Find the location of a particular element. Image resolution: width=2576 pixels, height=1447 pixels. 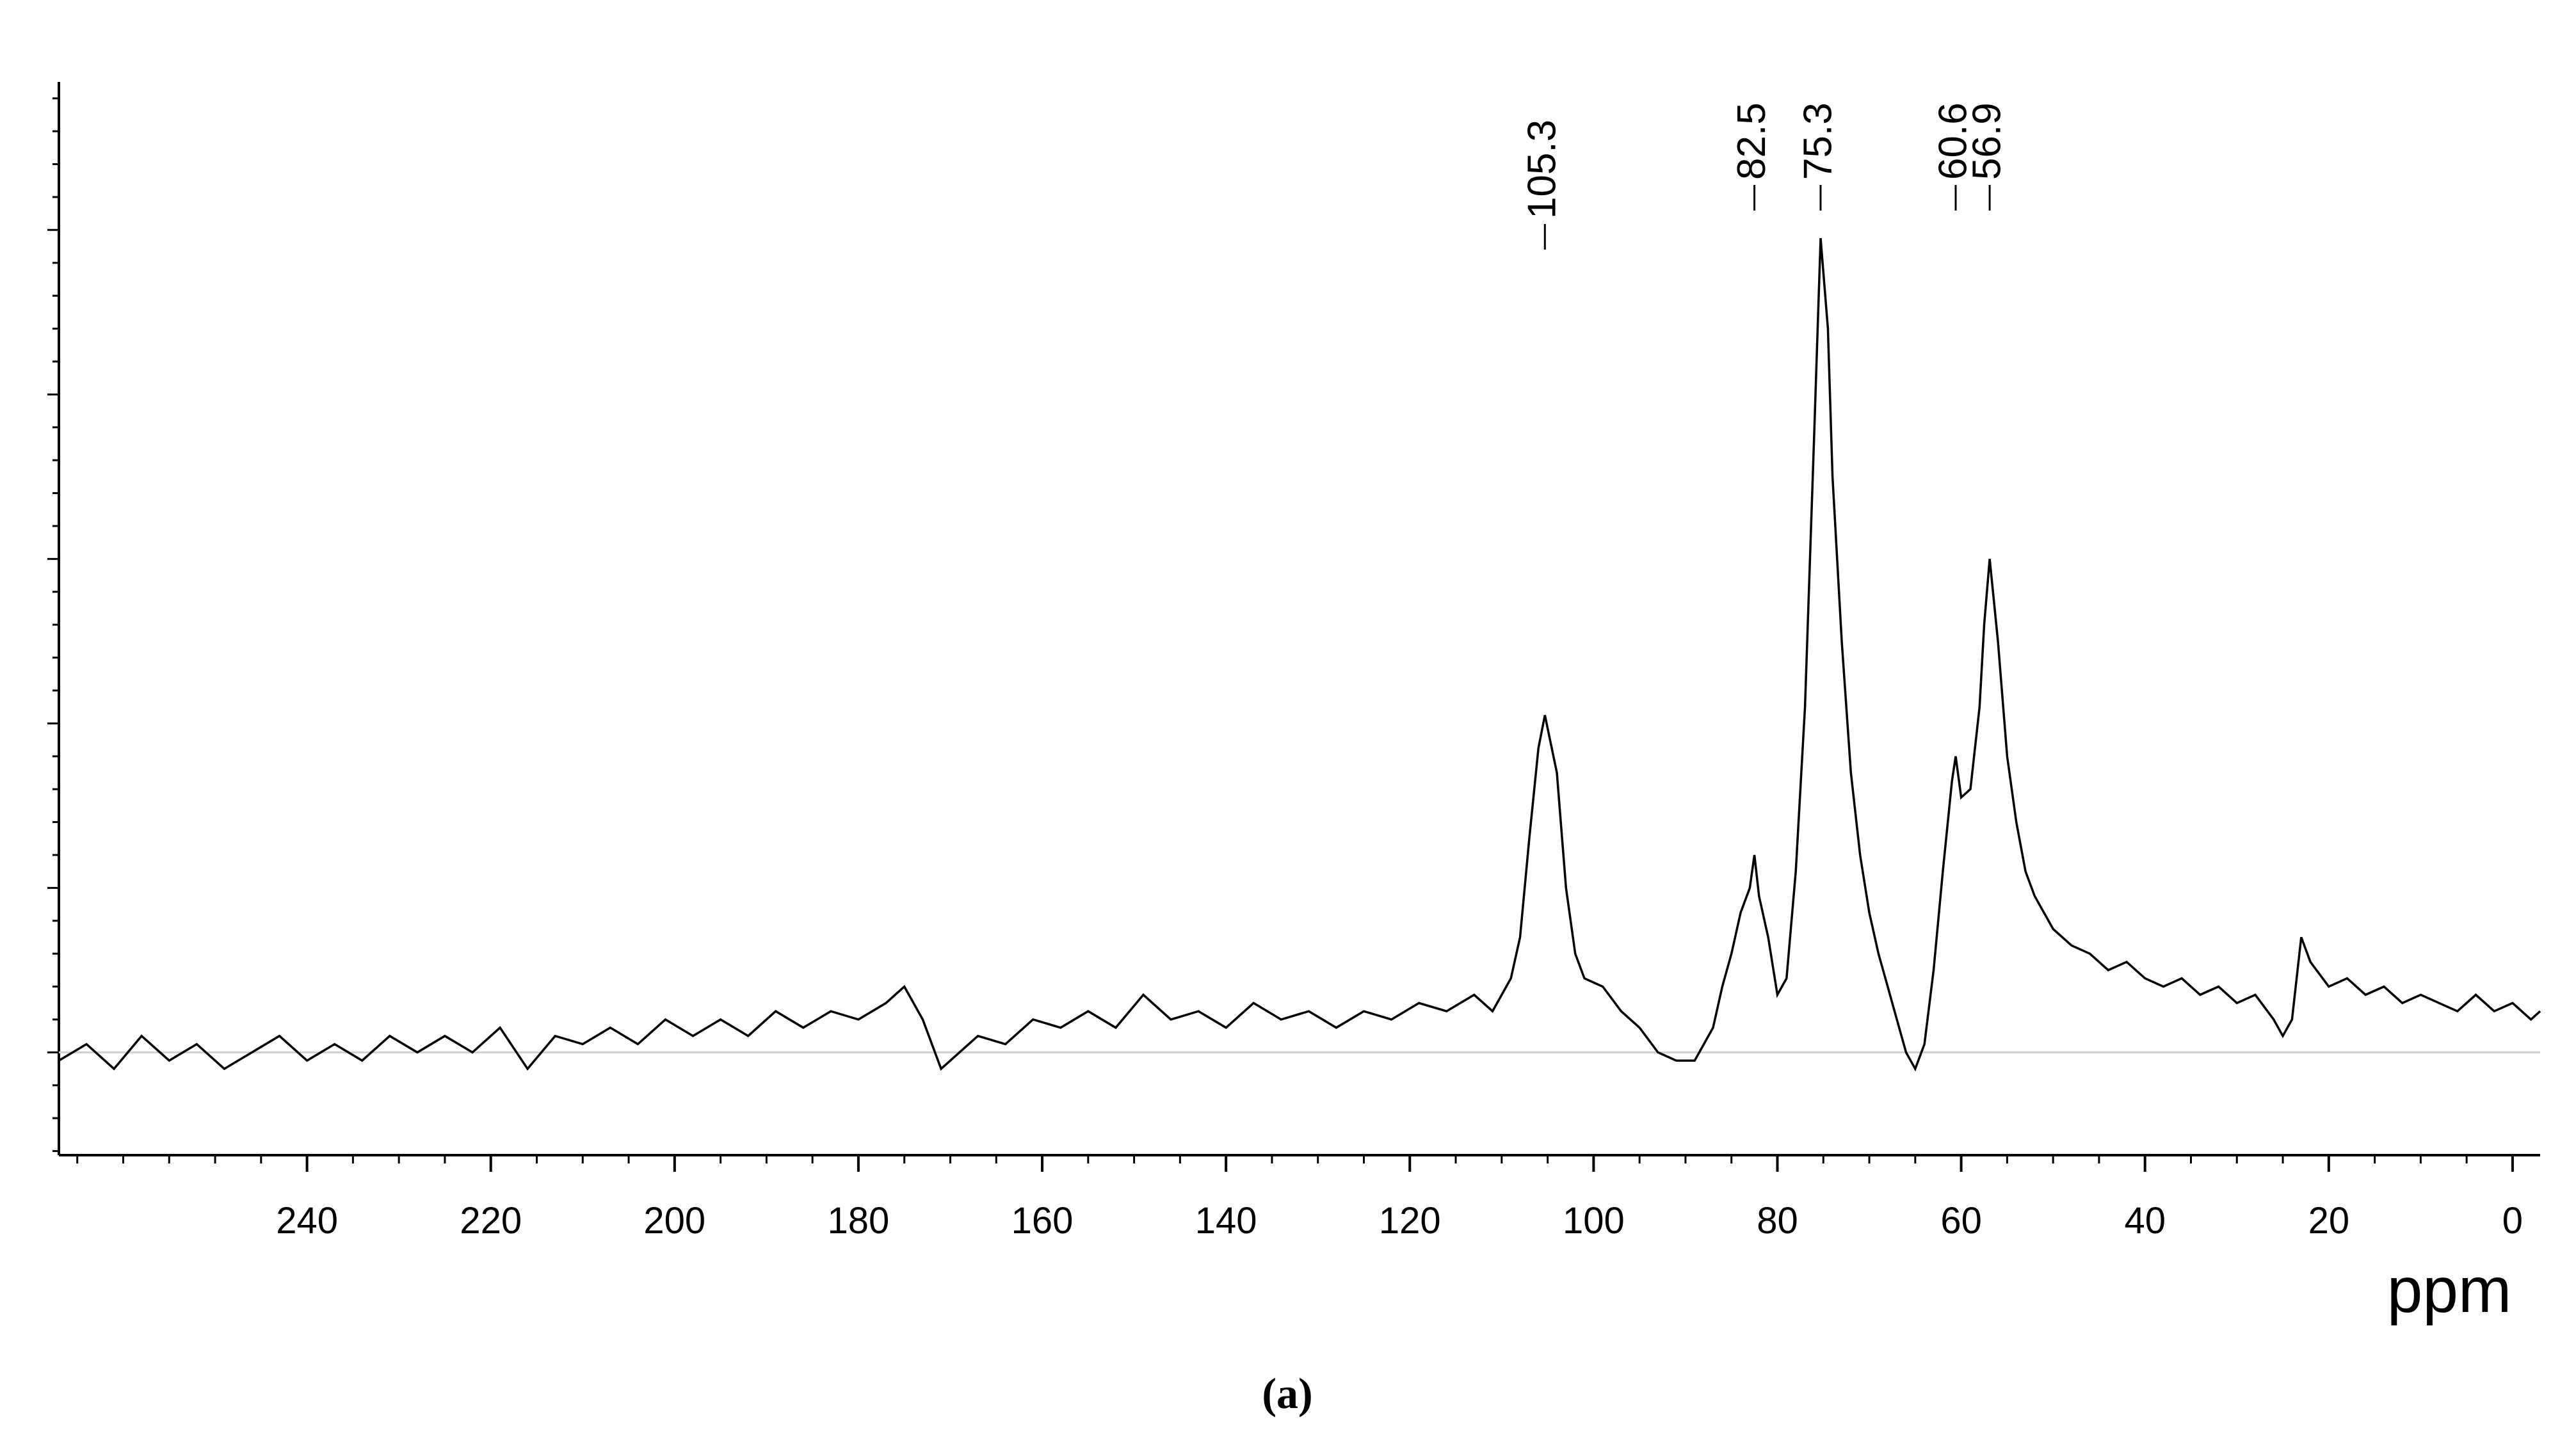

x-tick-label: 0 is located at coordinates (2512, 1221).